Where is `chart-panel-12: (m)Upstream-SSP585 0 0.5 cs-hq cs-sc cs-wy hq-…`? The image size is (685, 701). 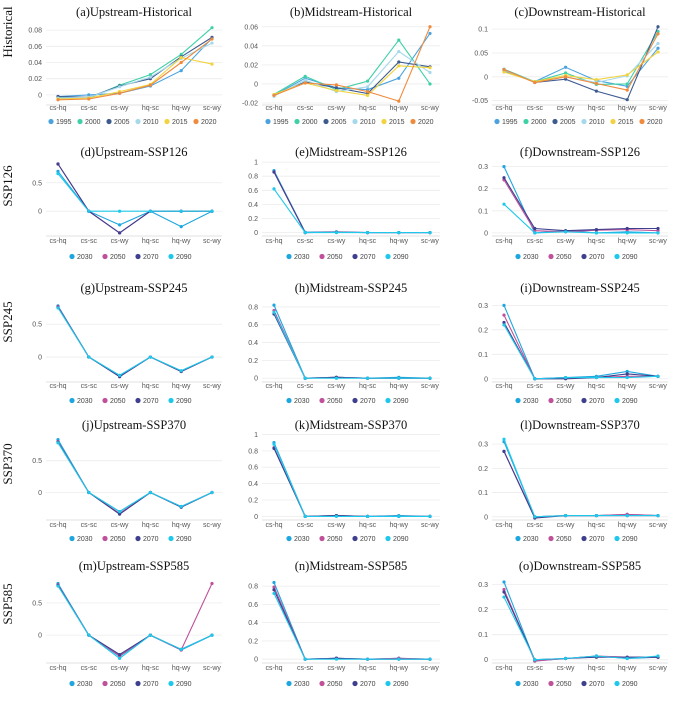 chart-panel-12: (m)Upstream-SSP585 0 0.5 cs-hq cs-sc cs-wy hq-… is located at coordinates (127, 623).